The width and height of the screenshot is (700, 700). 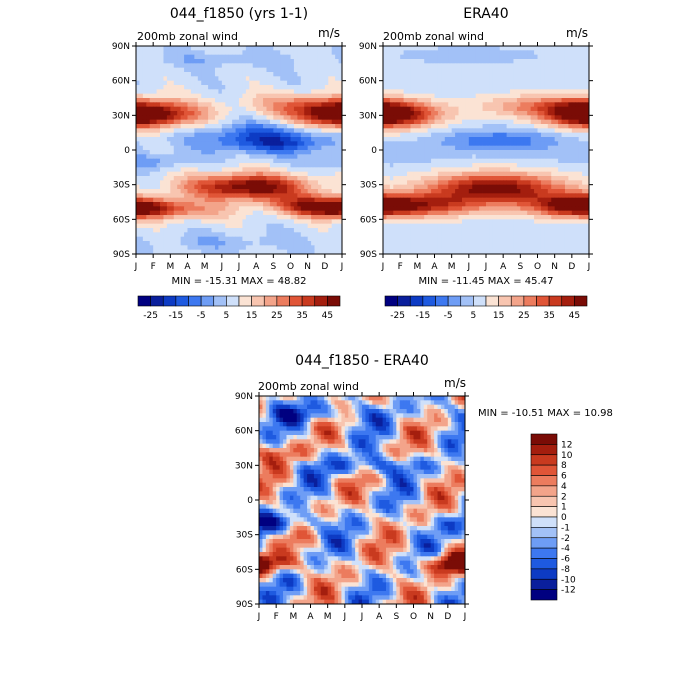 I want to click on colorbar-label: -15, so click(x=176, y=316).